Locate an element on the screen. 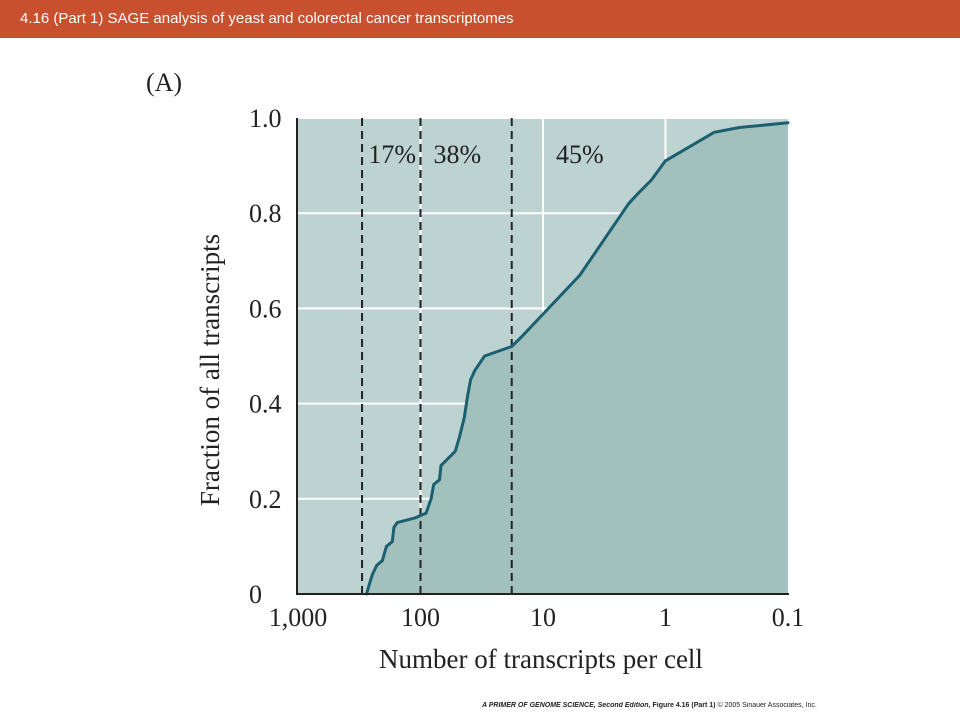 Image resolution: width=960 pixels, height=720 pixels. y-tick-label-3: 0.6 is located at coordinates (265, 308).